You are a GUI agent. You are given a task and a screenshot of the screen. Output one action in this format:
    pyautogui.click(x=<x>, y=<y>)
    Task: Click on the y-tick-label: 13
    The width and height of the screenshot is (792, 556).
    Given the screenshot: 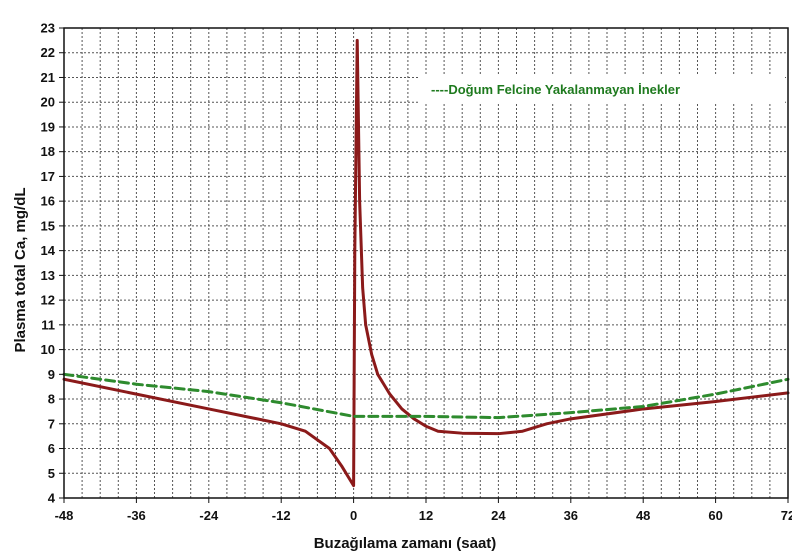 What is the action you would take?
    pyautogui.click(x=48, y=275)
    